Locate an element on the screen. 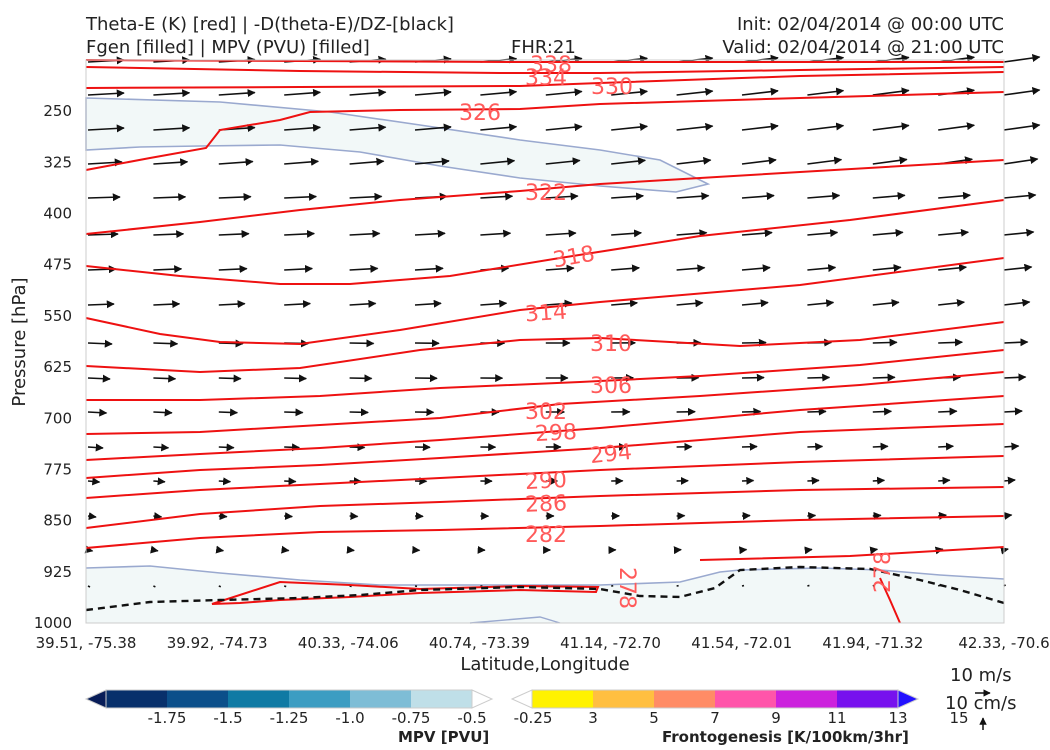  colorbar-extend-min is located at coordinates (95, 699).